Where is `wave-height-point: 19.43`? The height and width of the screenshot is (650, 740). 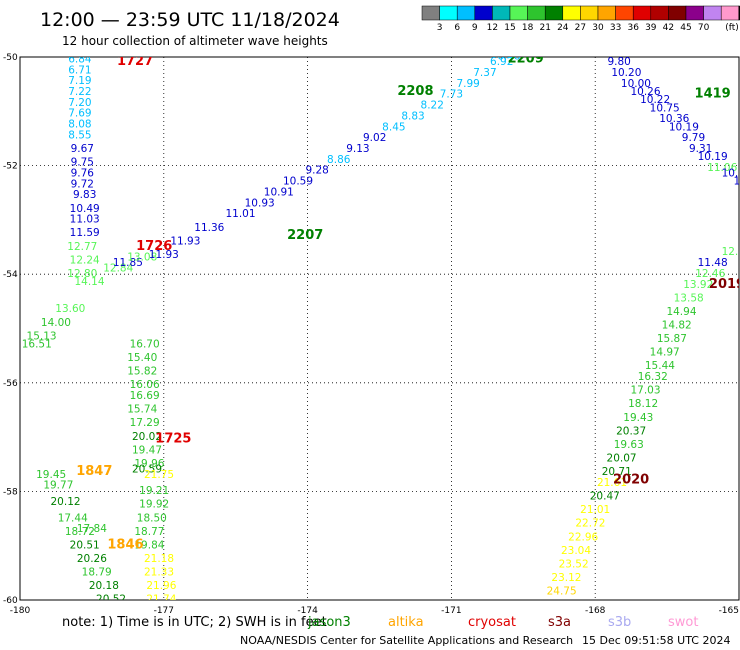 wave-height-point: 19.43 is located at coordinates (638, 418).